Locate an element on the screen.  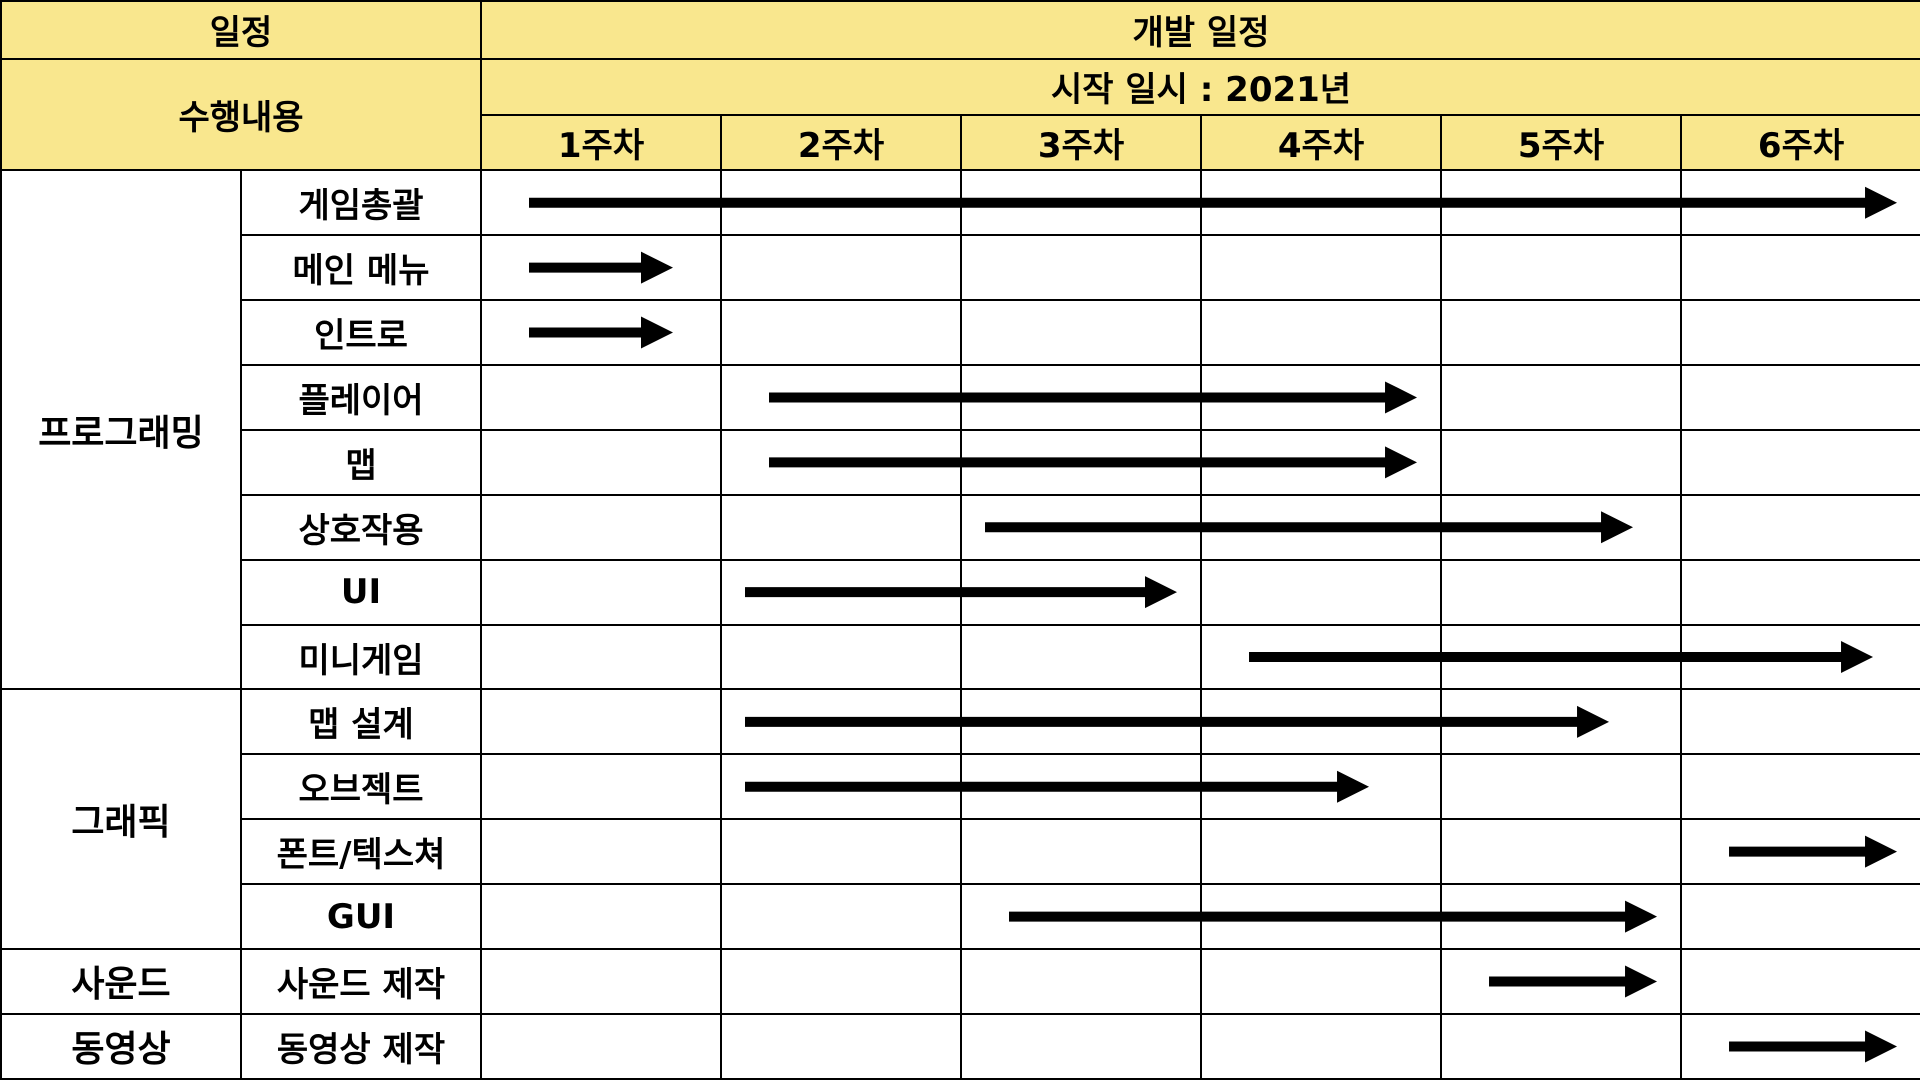
category-programming: 프로그래밍 is located at coordinates (121, 430).